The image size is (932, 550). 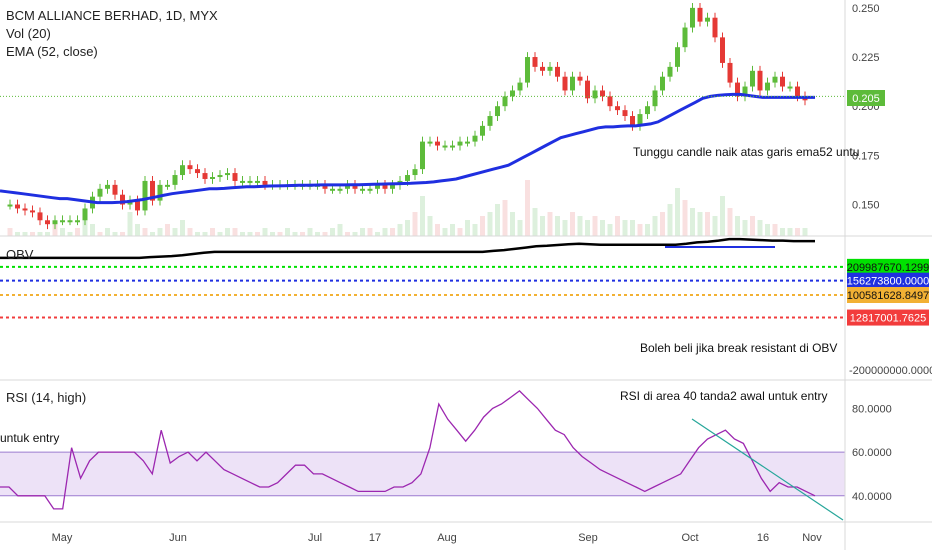 I want to click on time-tick-label: Nov, so click(x=812, y=538).